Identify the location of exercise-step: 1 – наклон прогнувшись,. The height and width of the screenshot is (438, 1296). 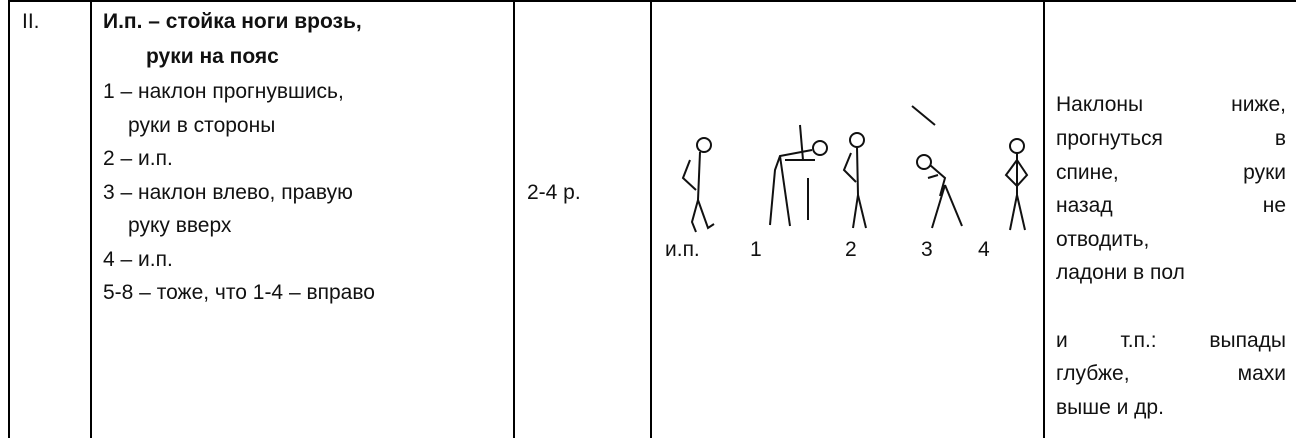
(223, 91).